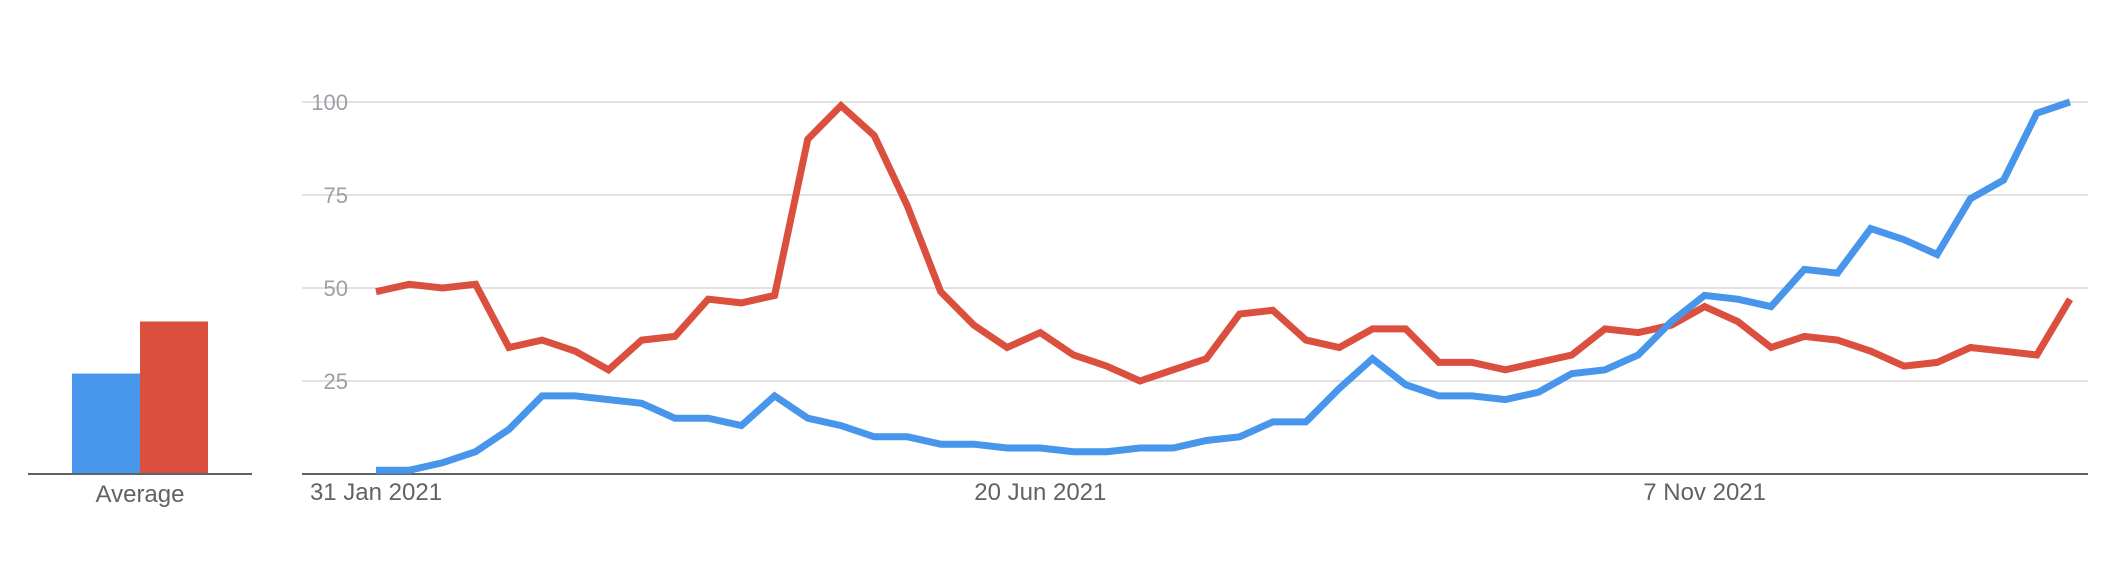 The width and height of the screenshot is (2120, 588). What do you see at coordinates (329, 242) in the screenshot?
I see `y-axis-ticks: 25 50 75 100` at bounding box center [329, 242].